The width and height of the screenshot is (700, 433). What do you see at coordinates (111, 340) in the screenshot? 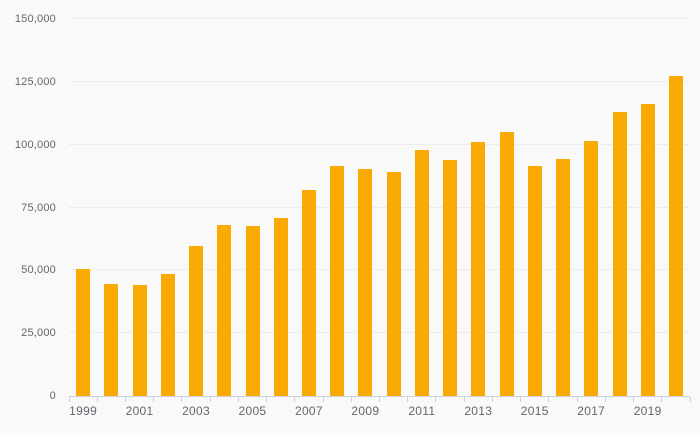
I see `bar-2000` at bounding box center [111, 340].